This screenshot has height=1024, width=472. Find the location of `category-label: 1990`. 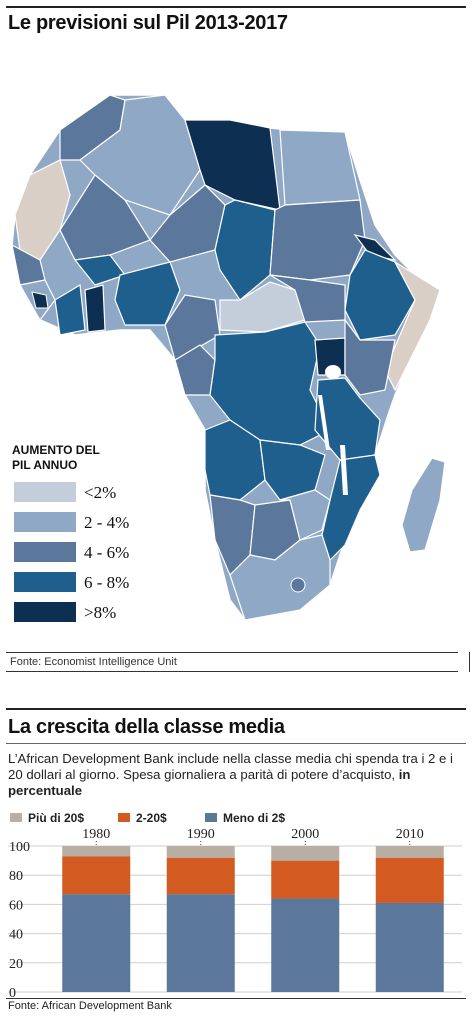

category-label: 1990 is located at coordinates (201, 834).